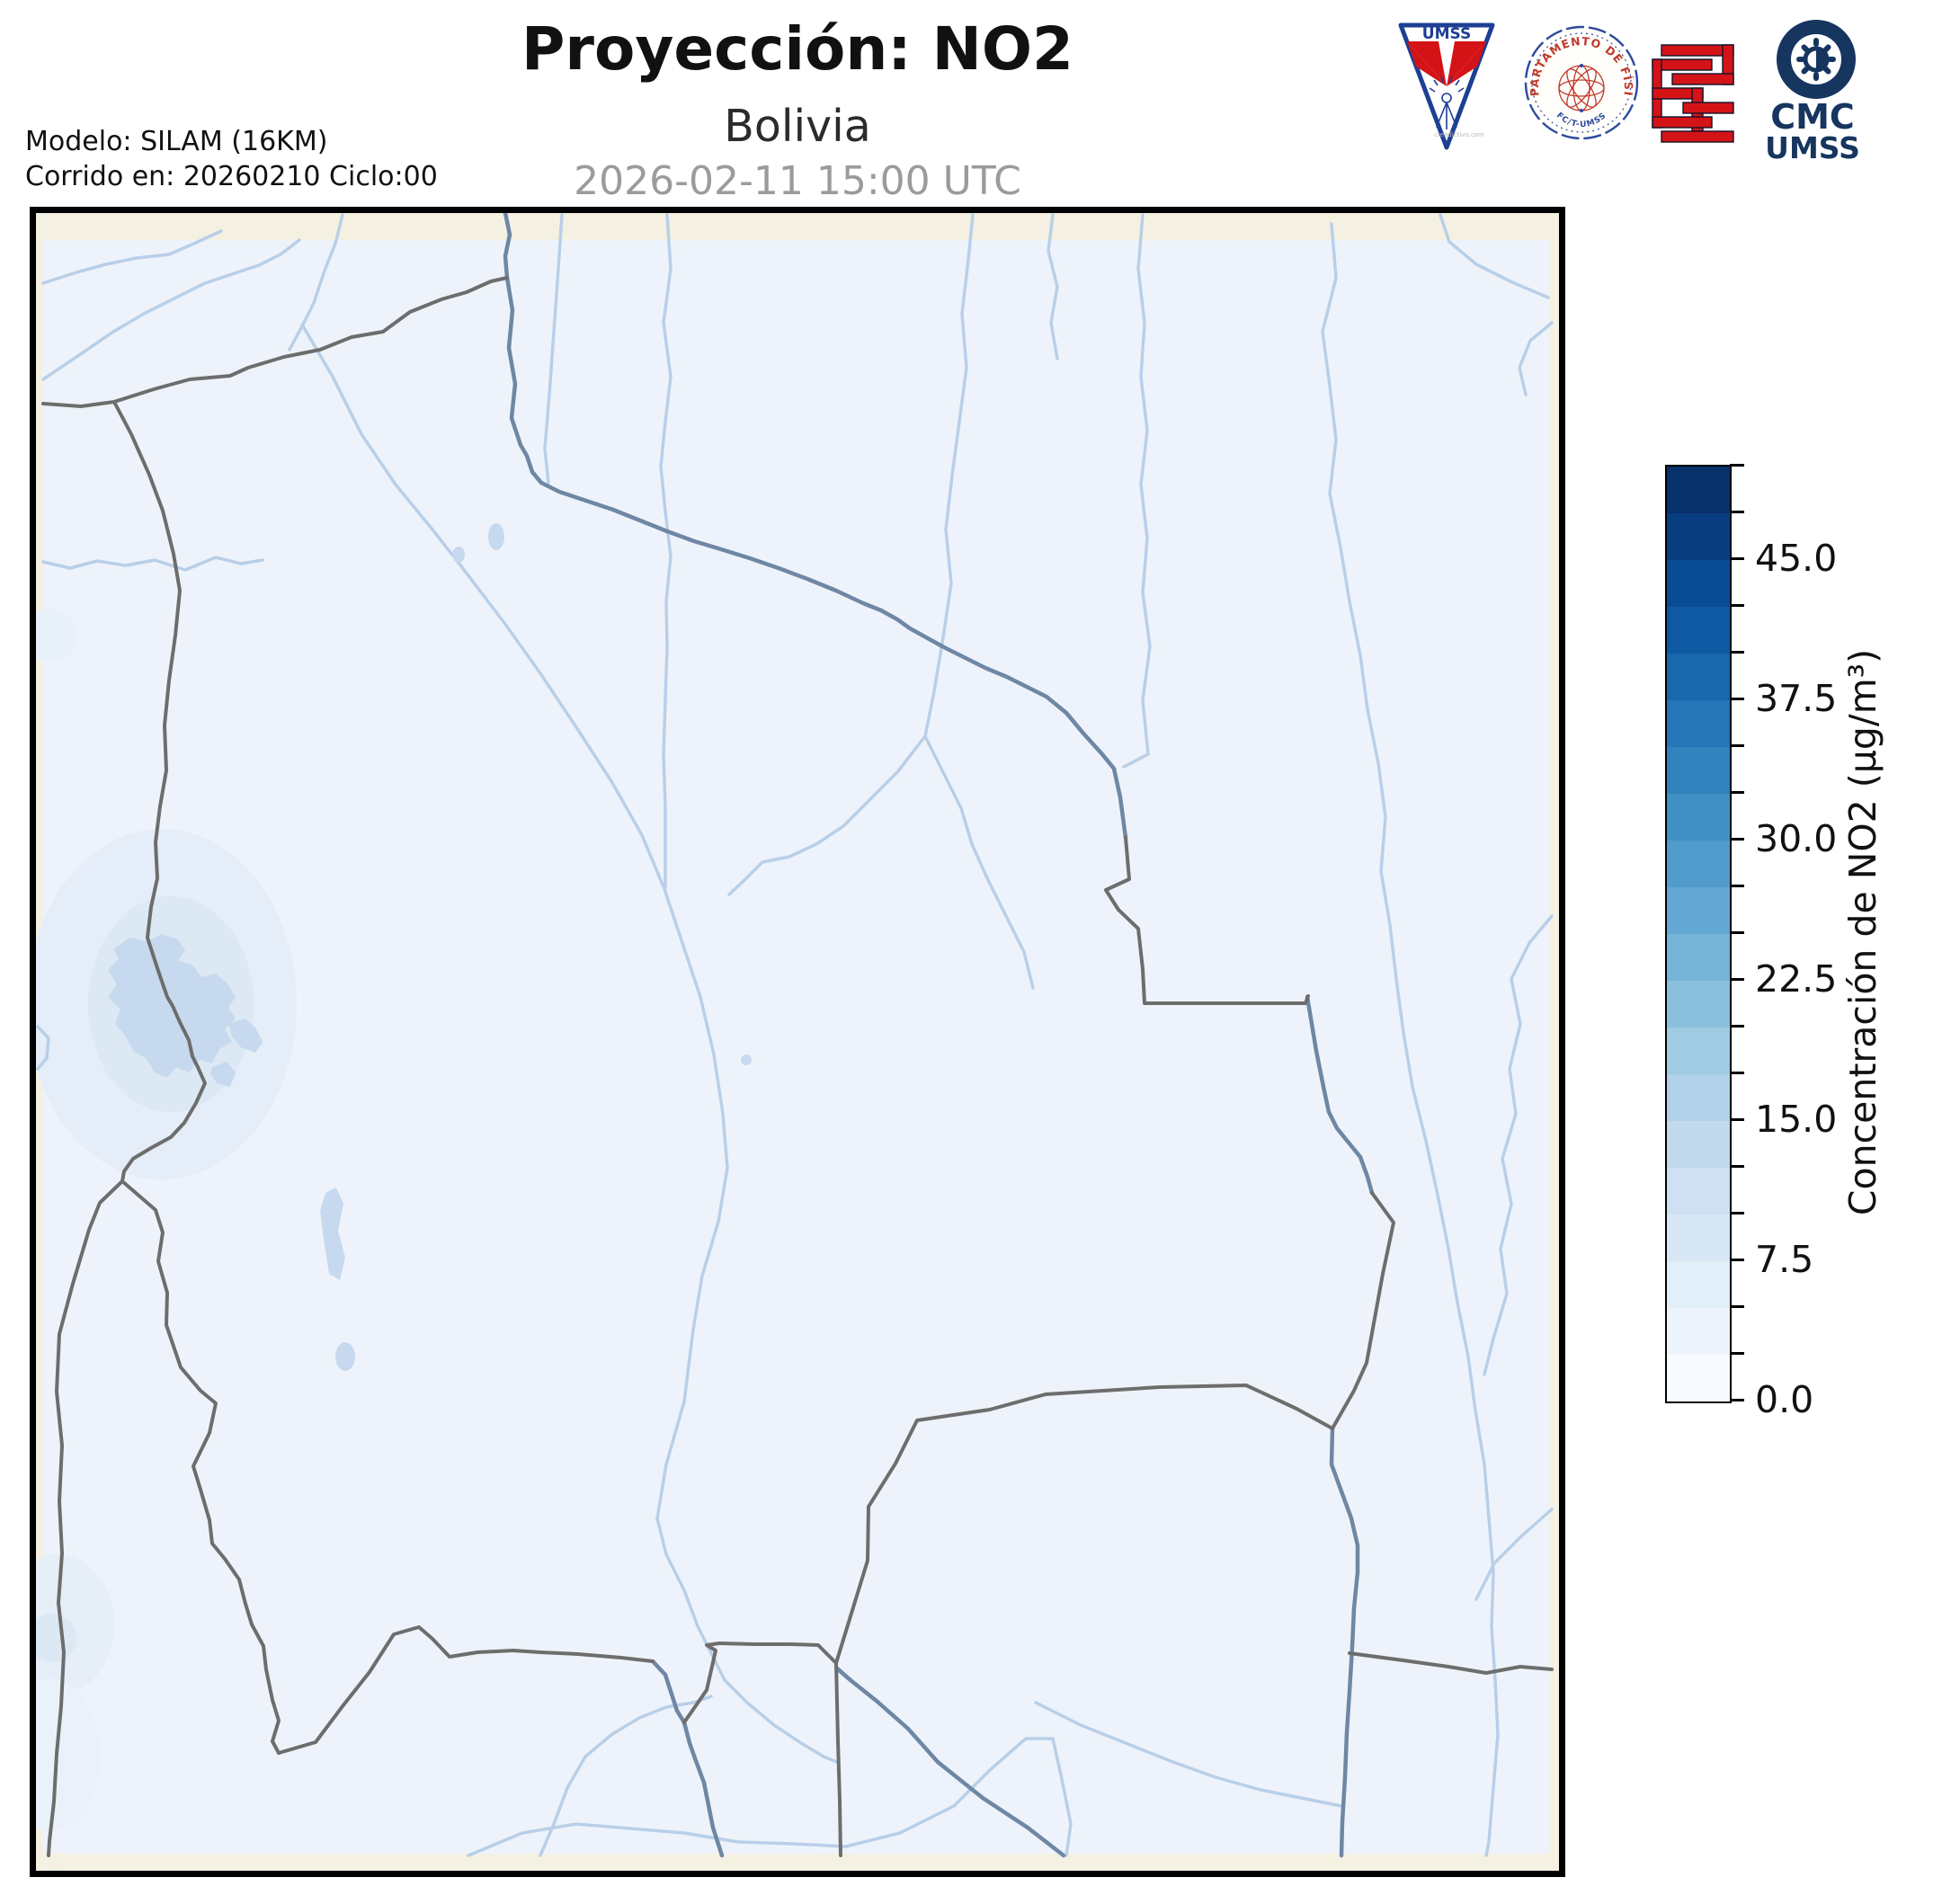 Image resolution: width=1942 pixels, height=1904 pixels. What do you see at coordinates (1812, 92) in the screenshot?
I see `cmc-umss-logo: CMC UMSS` at bounding box center [1812, 92].